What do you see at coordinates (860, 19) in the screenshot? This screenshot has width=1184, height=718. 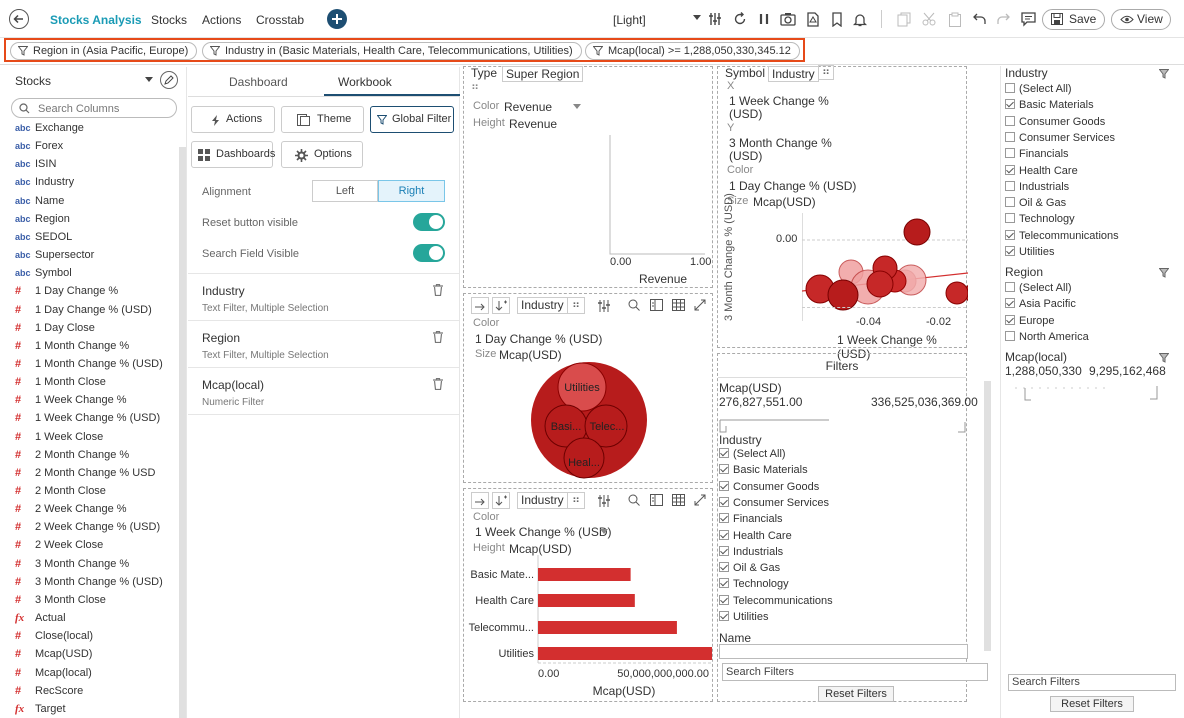 I see `bell-icon` at bounding box center [860, 19].